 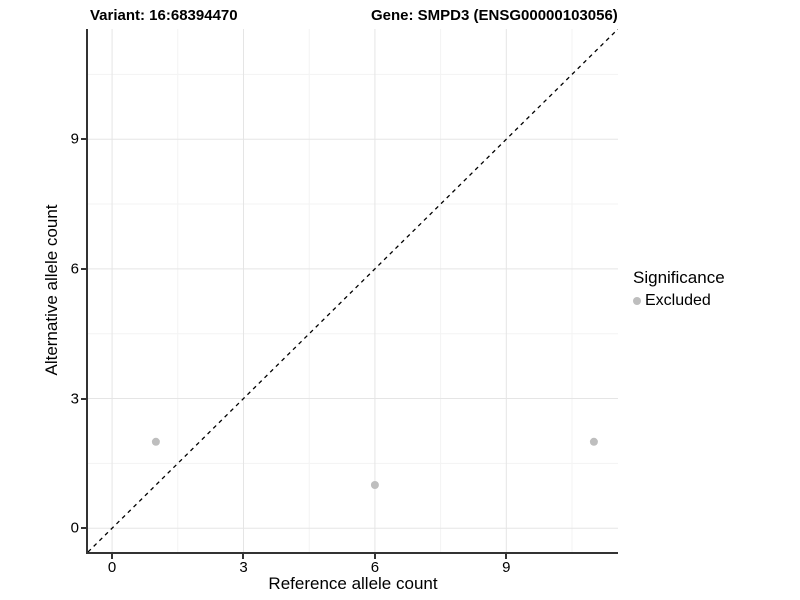 What do you see at coordinates (164, 15) in the screenshot?
I see `plot-title-variant: Variant: 16:68394470` at bounding box center [164, 15].